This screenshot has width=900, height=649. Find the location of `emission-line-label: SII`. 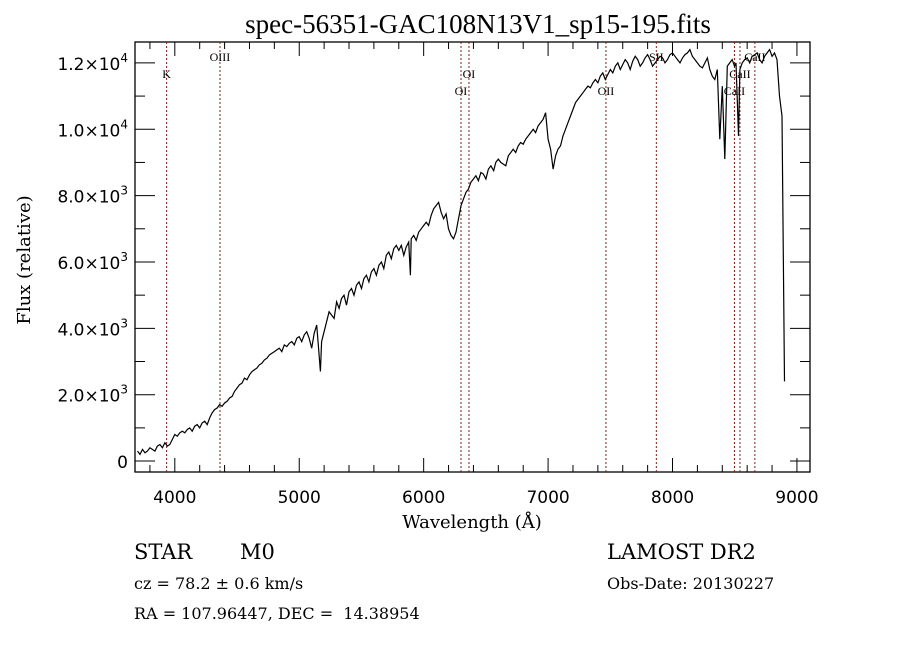

emission-line-label: SII is located at coordinates (656, 57).